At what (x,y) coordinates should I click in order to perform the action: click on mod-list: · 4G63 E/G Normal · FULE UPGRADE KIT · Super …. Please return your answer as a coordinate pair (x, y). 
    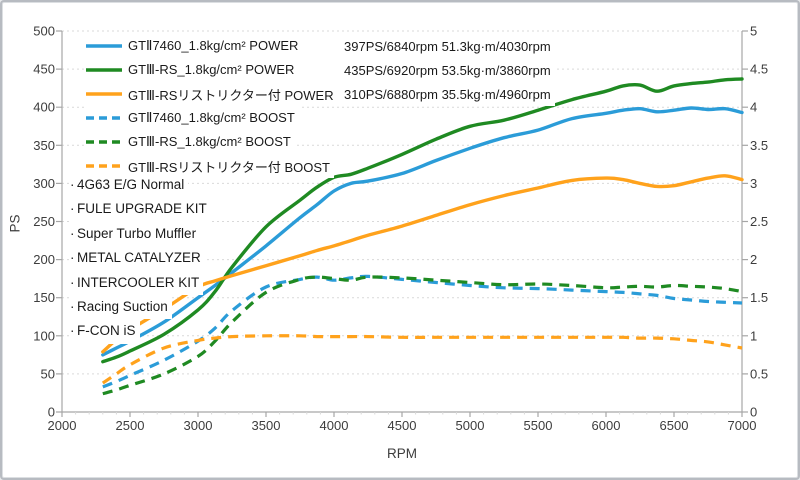
    Looking at the image, I should click on (140, 258).